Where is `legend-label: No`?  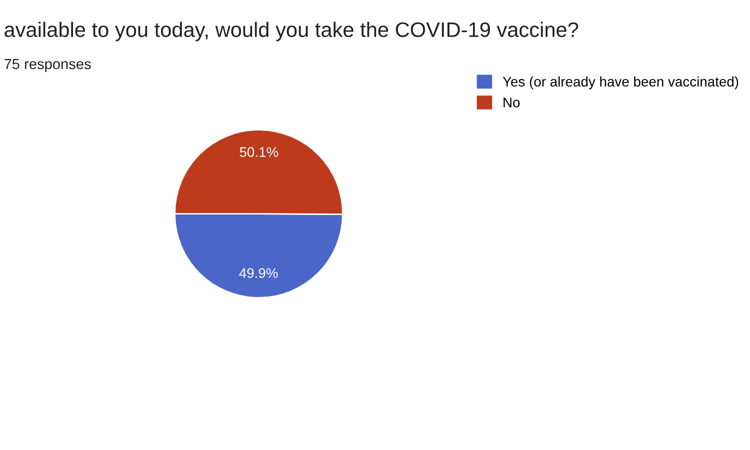 legend-label: No is located at coordinates (512, 103).